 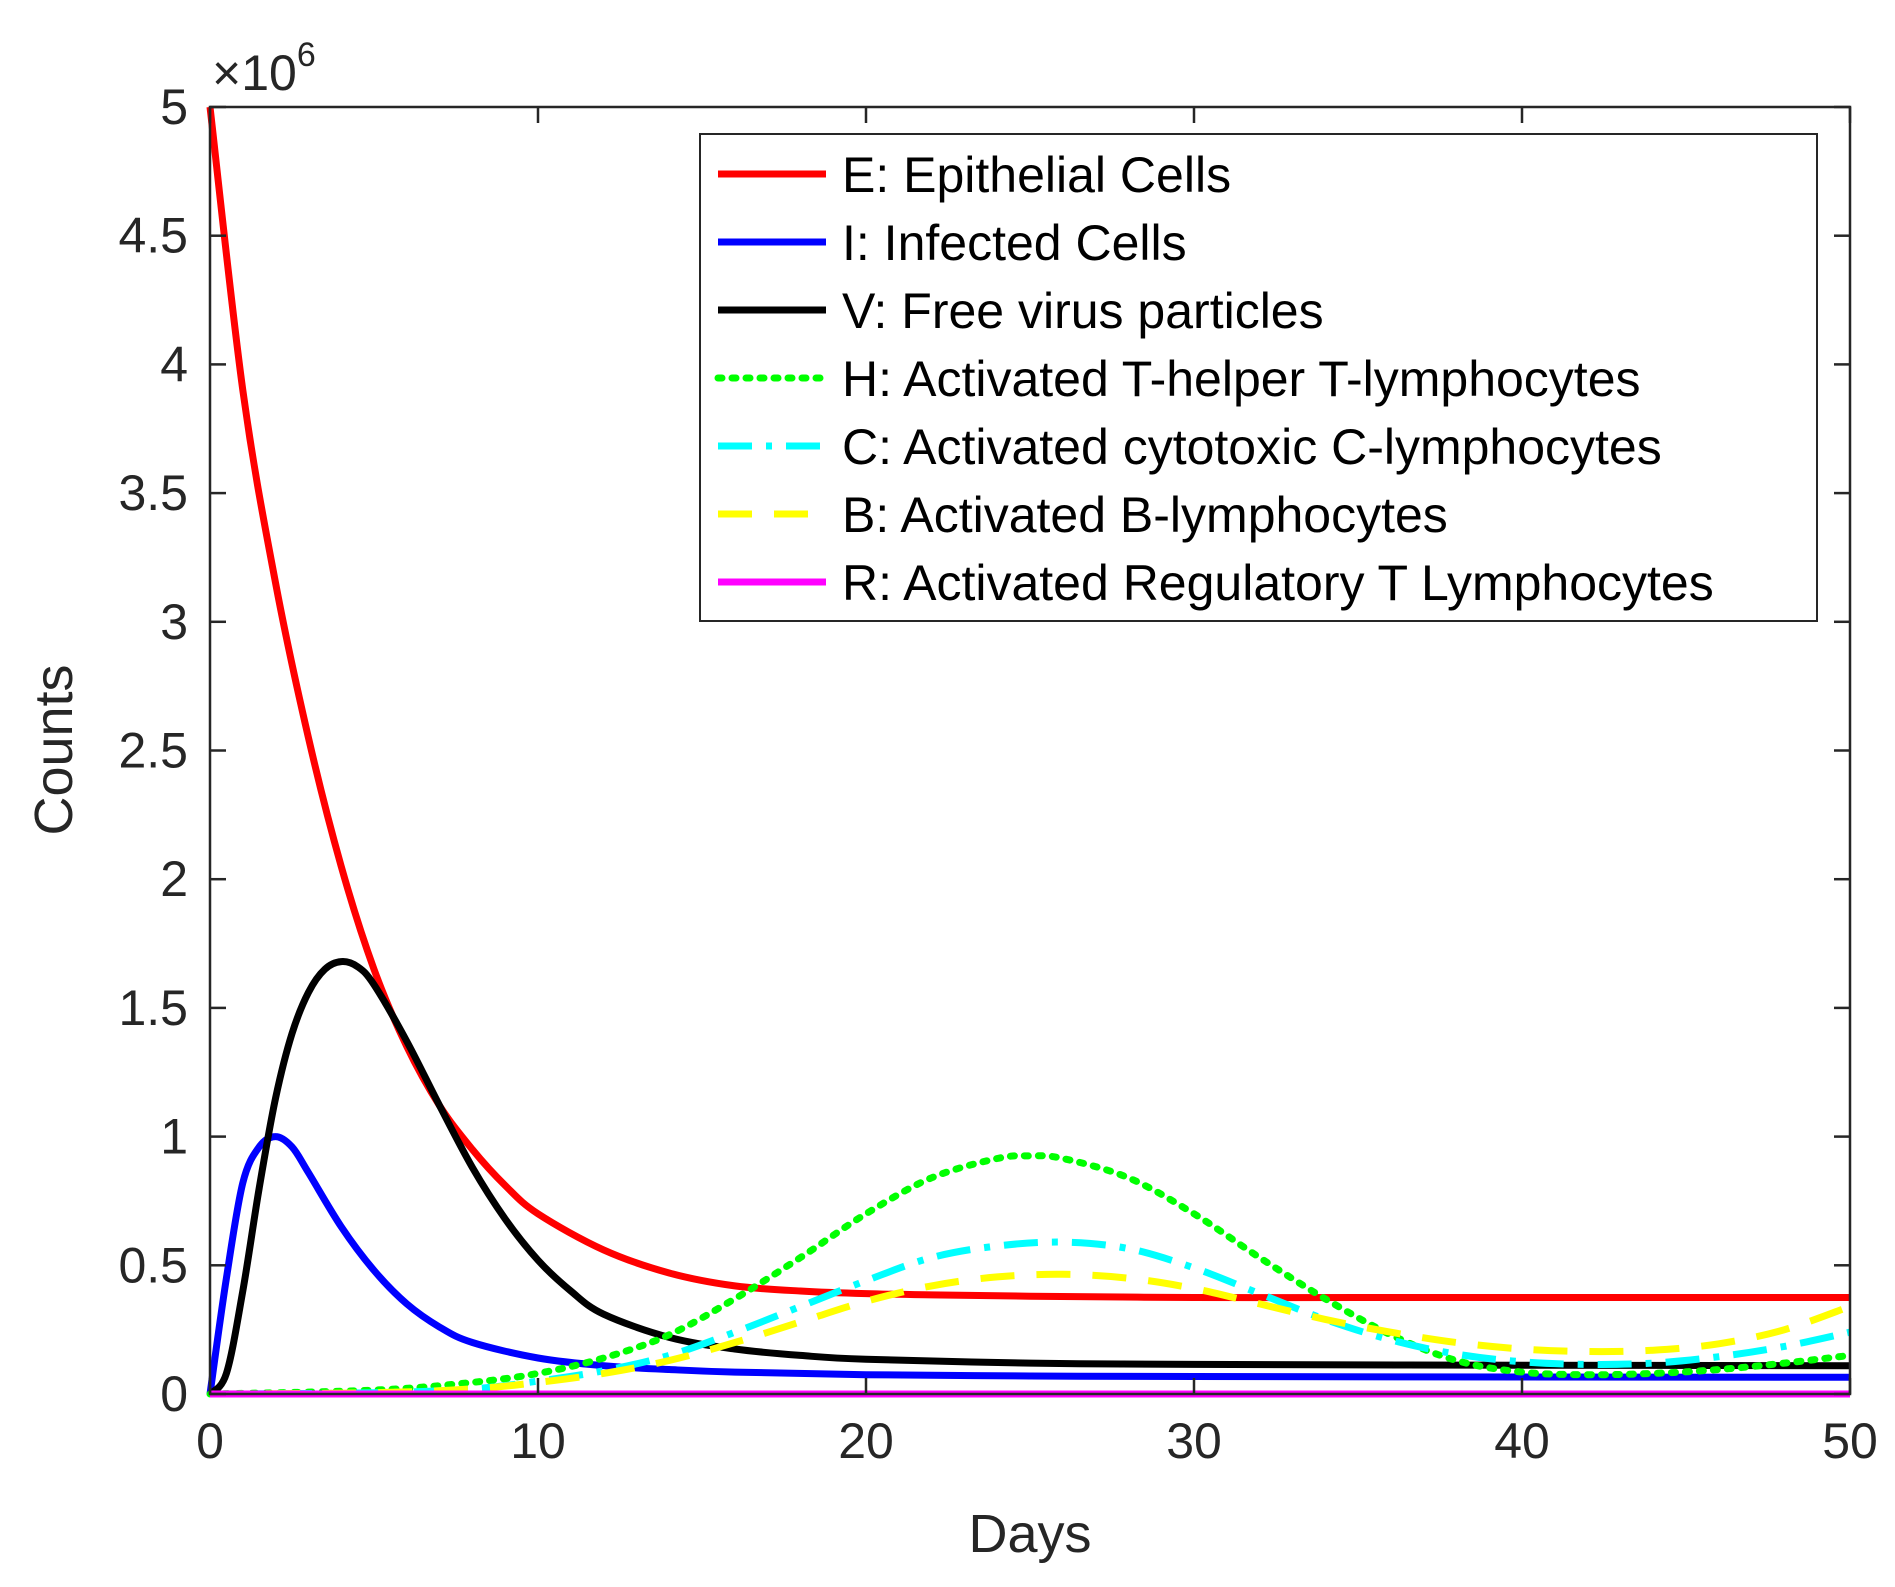 What do you see at coordinates (153, 236) in the screenshot?
I see `y-tick-label: 4.5` at bounding box center [153, 236].